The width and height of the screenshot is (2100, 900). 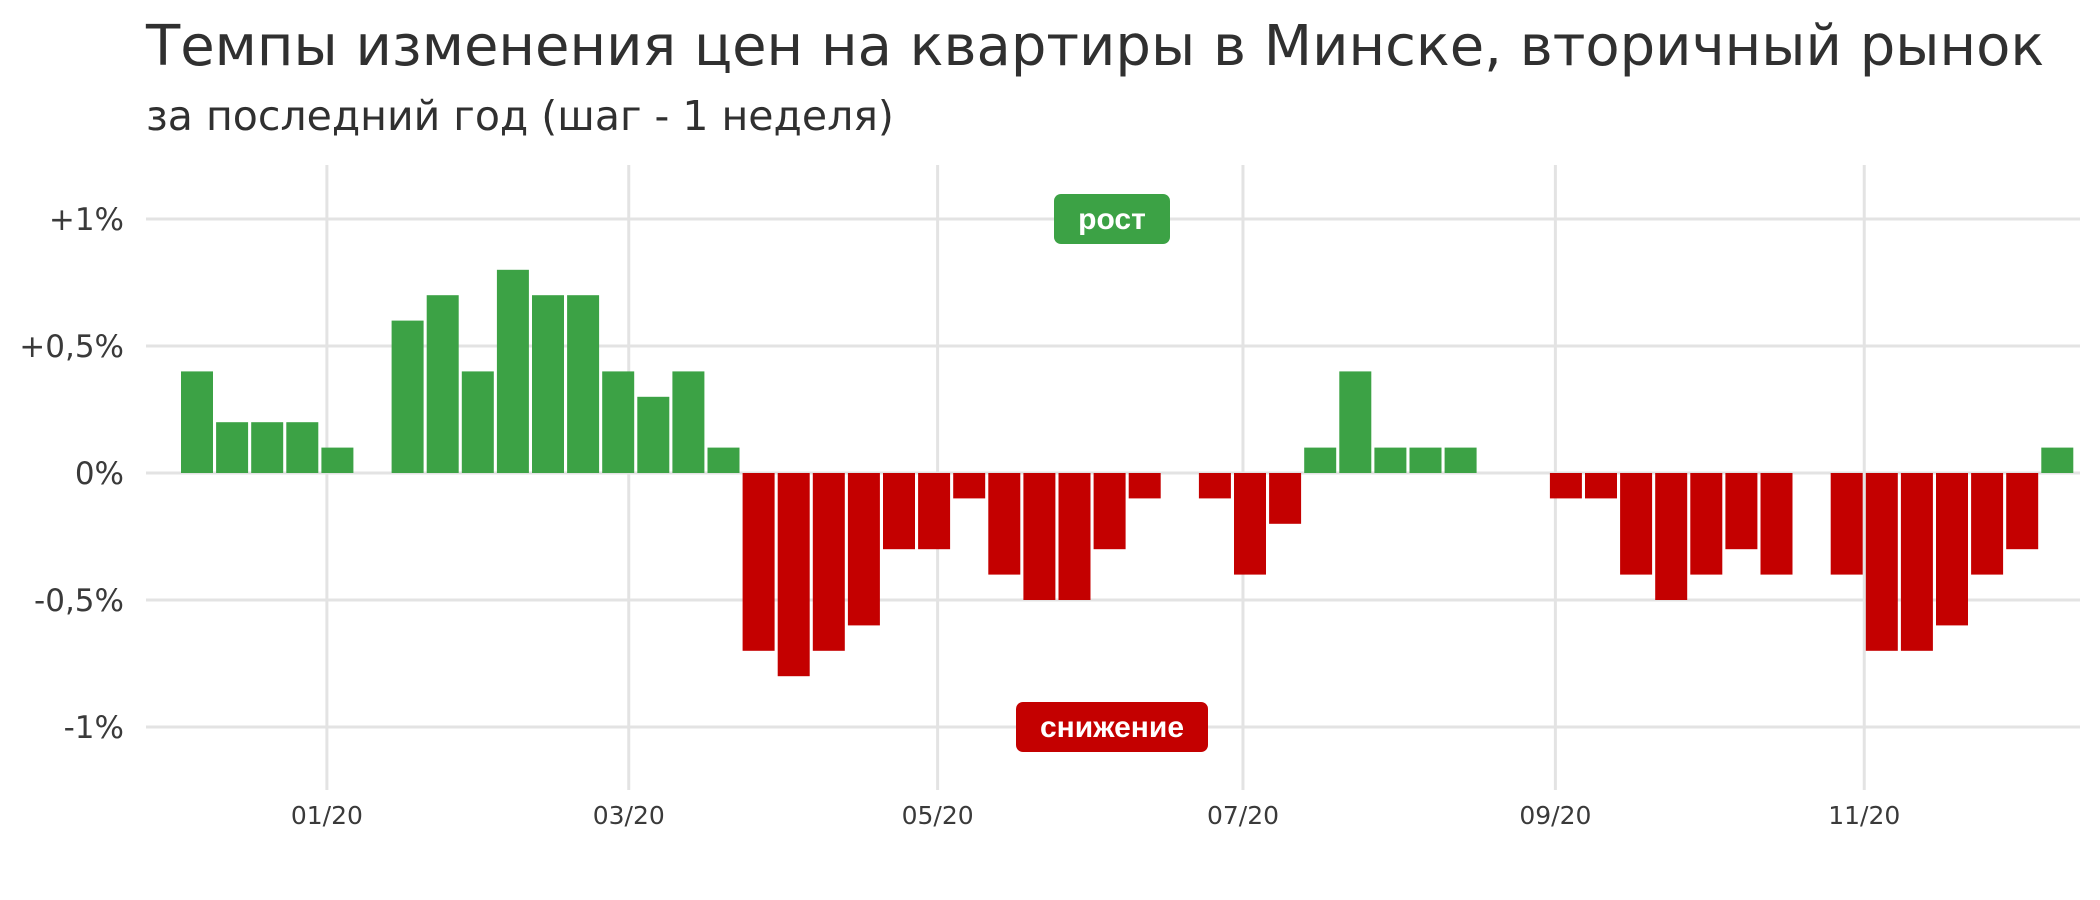 What do you see at coordinates (327, 815) in the screenshot?
I see `x-tick-label: 01/20` at bounding box center [327, 815].